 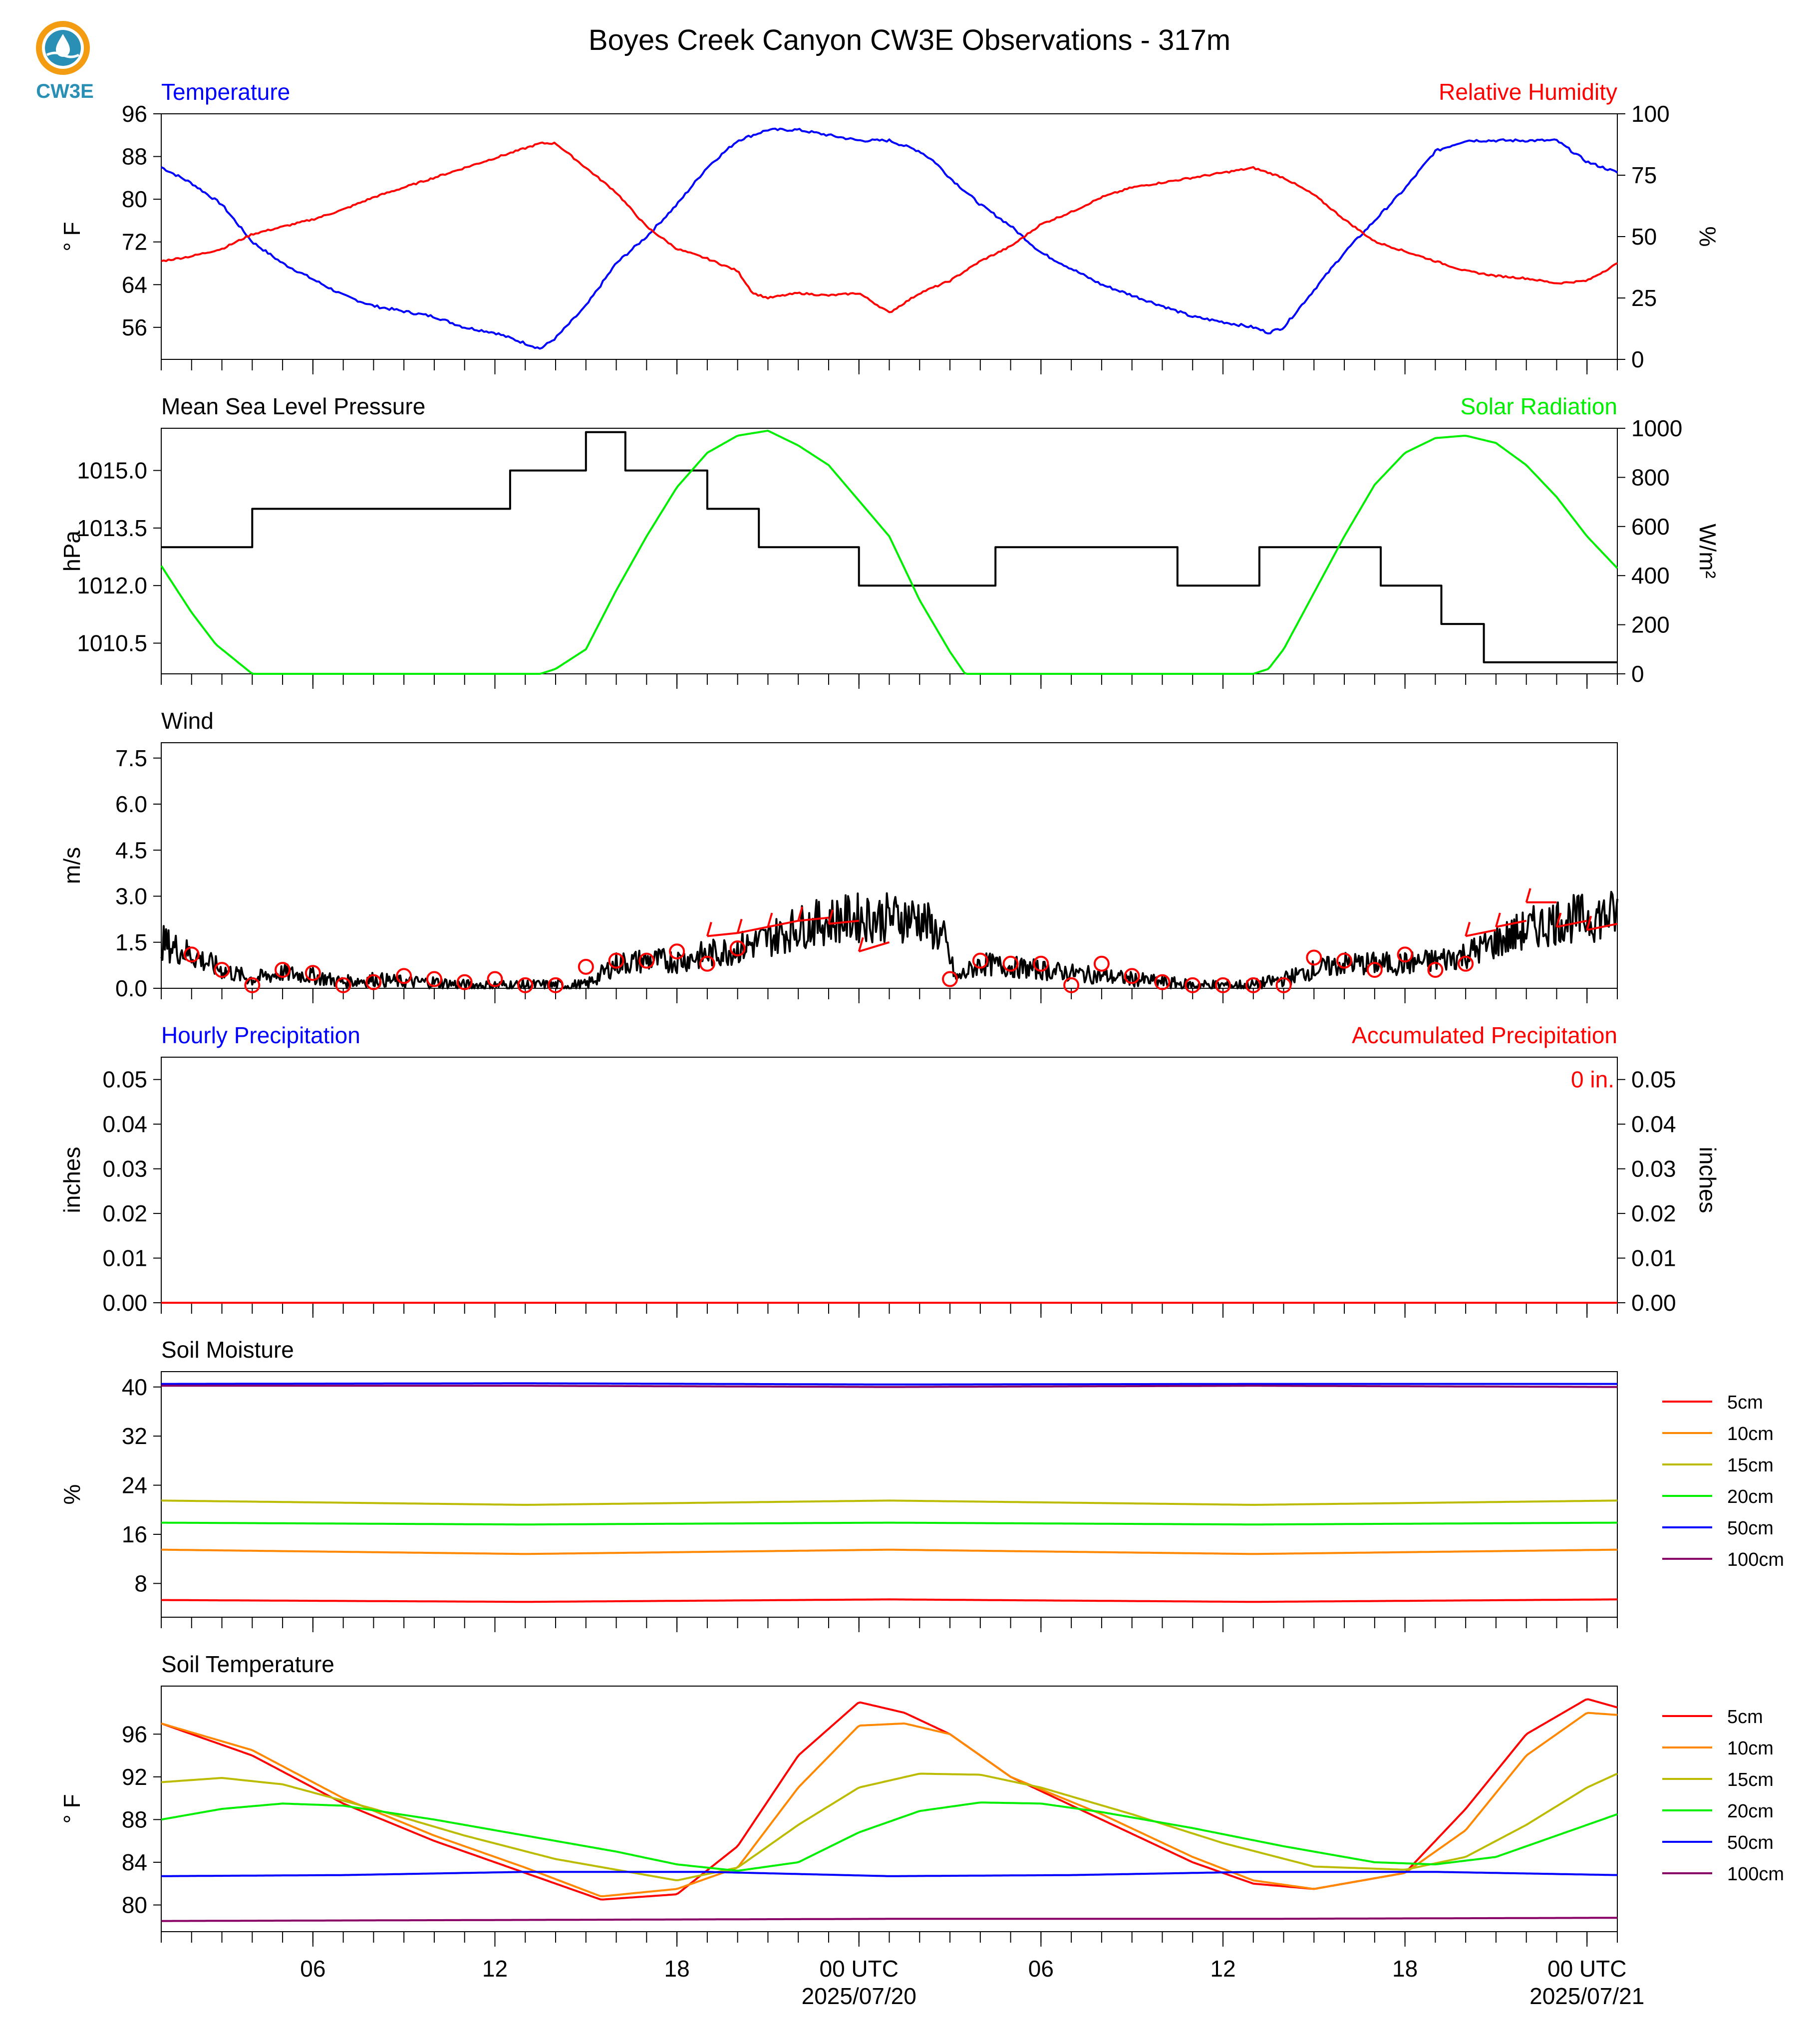 I want to click on legend-label: 5cm, so click(x=1745, y=1717).